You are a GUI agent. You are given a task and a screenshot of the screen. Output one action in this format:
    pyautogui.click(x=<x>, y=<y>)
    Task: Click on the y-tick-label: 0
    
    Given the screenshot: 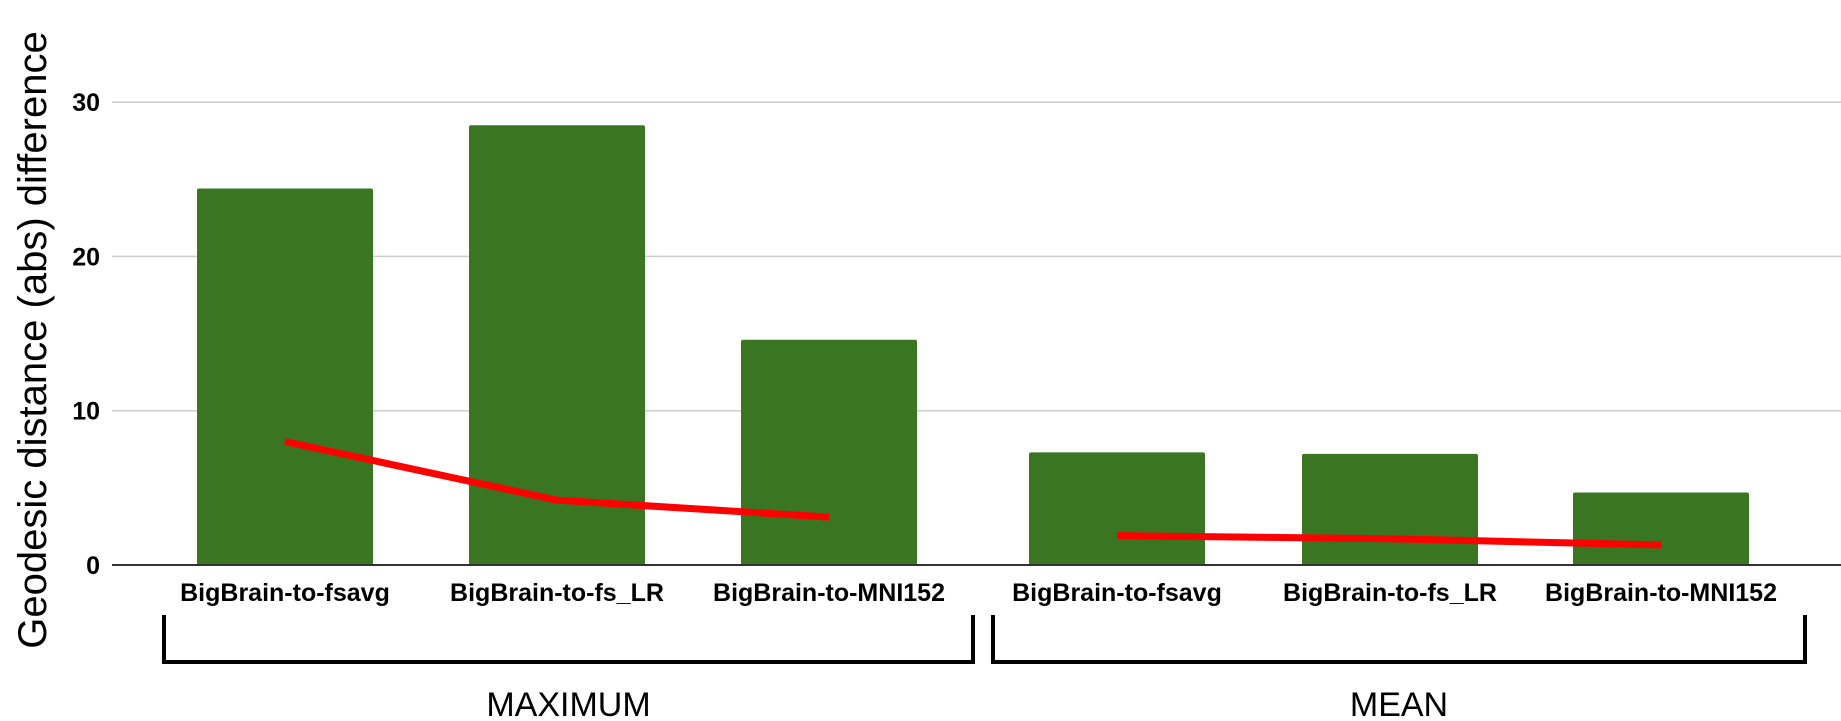 What is the action you would take?
    pyautogui.click(x=93, y=566)
    